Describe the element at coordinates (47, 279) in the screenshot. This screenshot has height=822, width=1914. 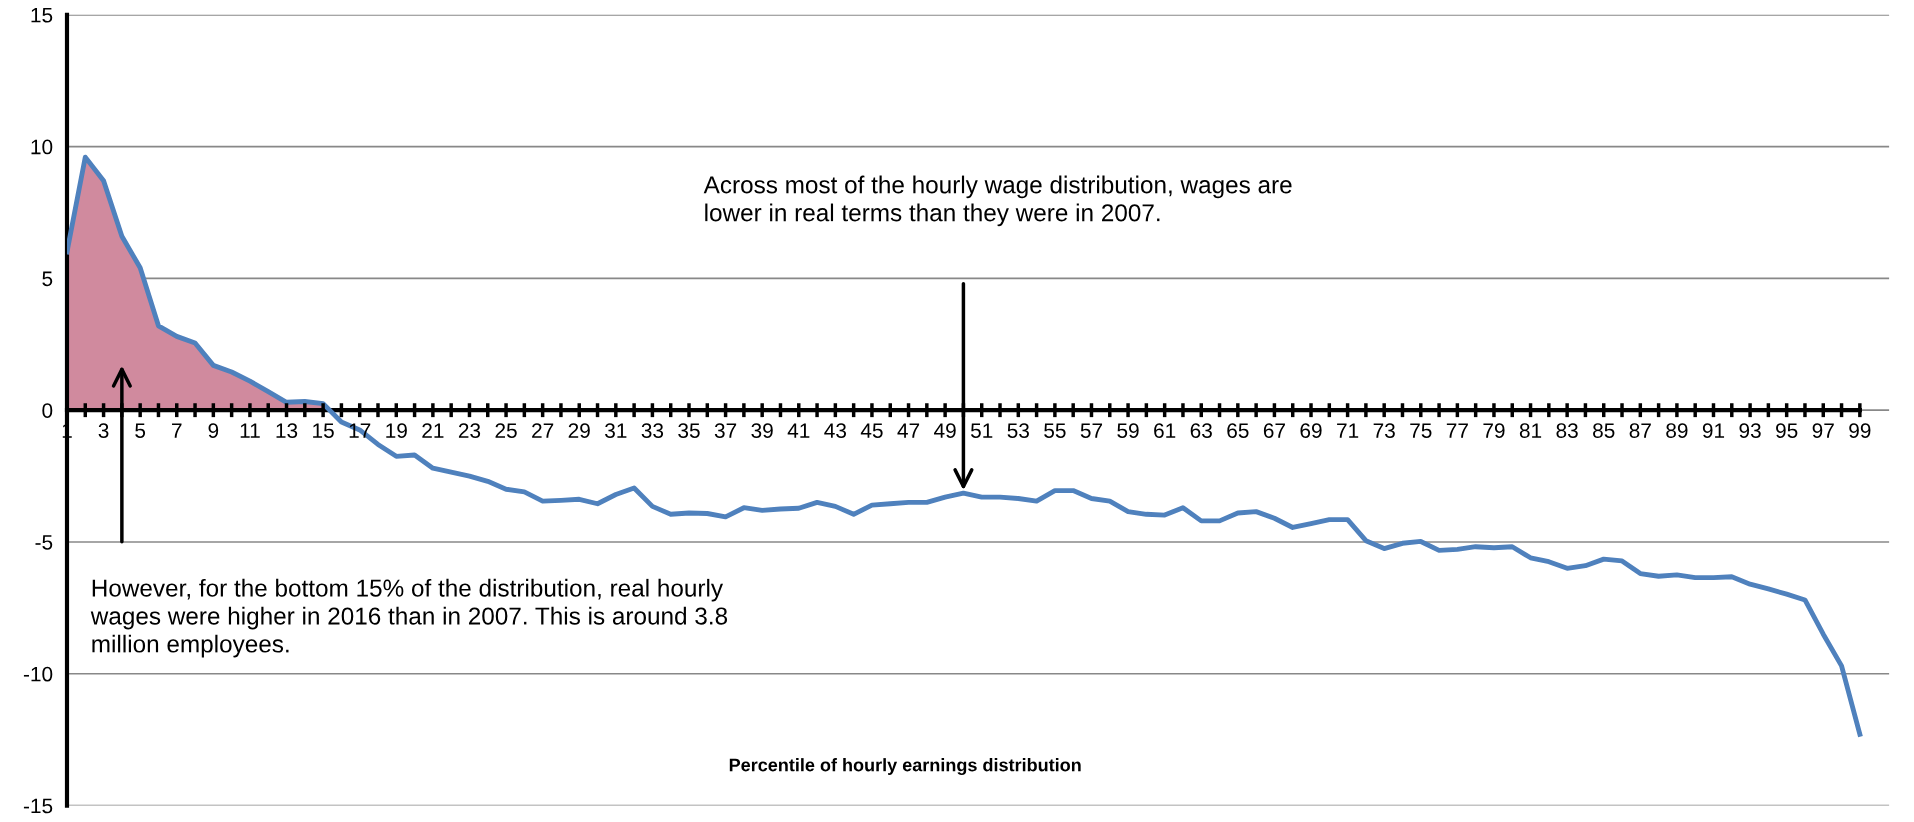
I see `y-tick-label: 5` at that location.